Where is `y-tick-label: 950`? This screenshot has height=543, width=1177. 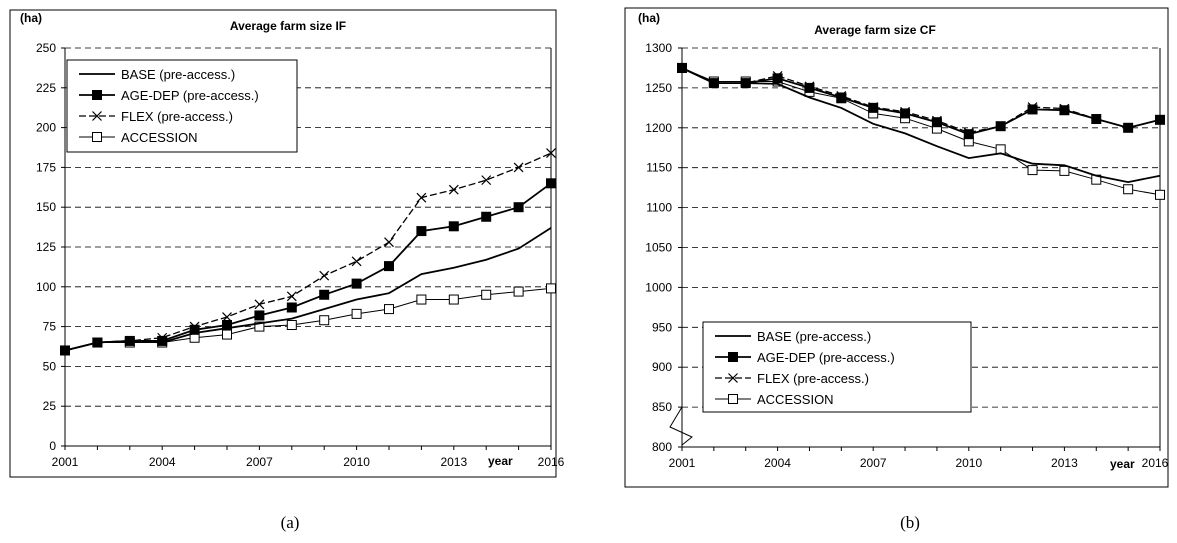
y-tick-label: 950 is located at coordinates (662, 327).